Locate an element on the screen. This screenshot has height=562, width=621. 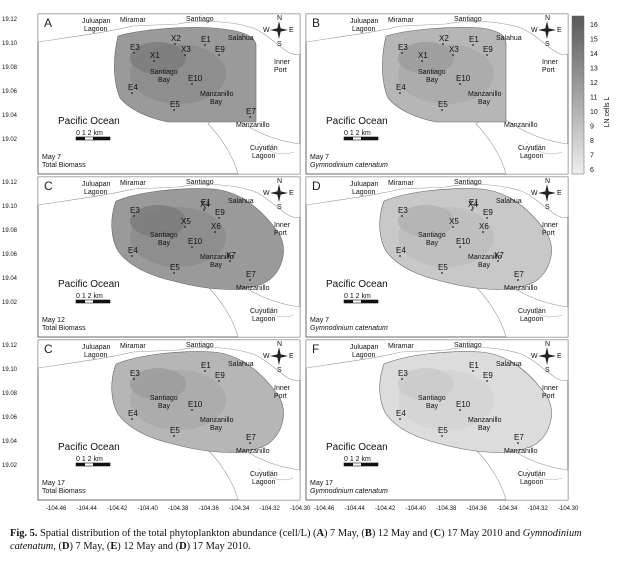
colorbar is located at coordinates (578, 95).